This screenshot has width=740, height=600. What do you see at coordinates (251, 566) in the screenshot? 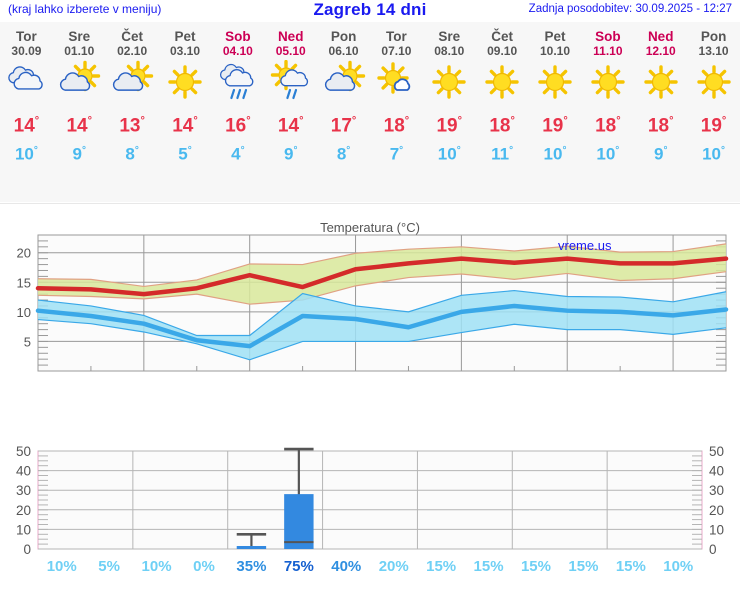
I see `precipitation-probability: 35%` at bounding box center [251, 566].